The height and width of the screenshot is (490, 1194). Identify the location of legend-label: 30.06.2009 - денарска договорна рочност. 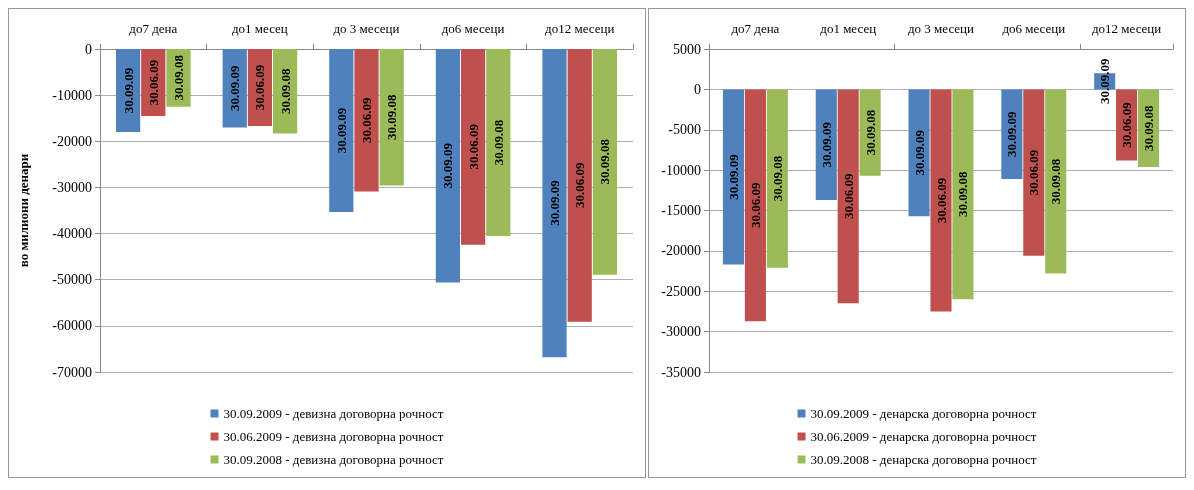
(923, 436).